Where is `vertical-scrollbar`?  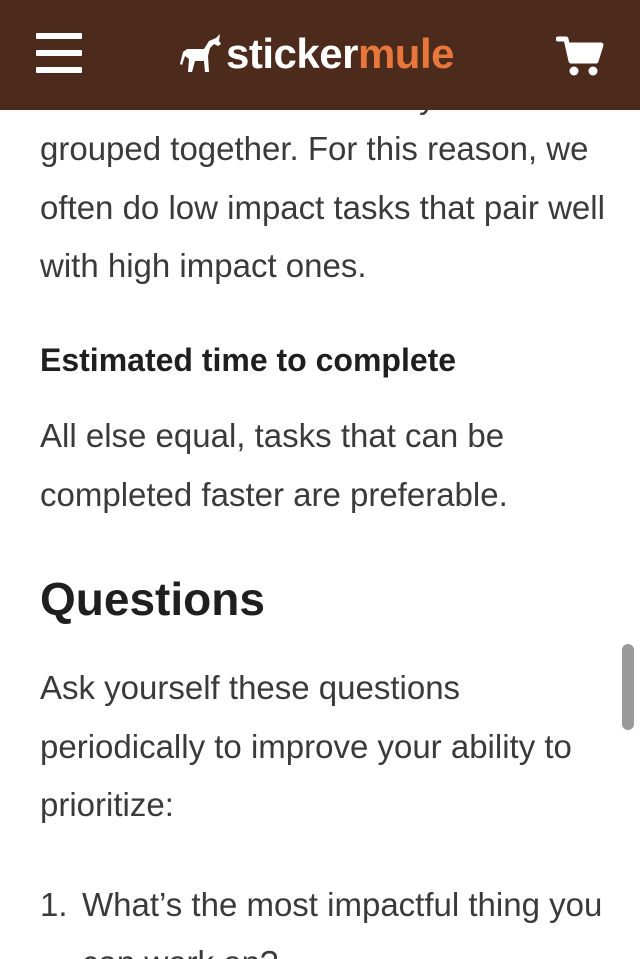 vertical-scrollbar is located at coordinates (628, 687).